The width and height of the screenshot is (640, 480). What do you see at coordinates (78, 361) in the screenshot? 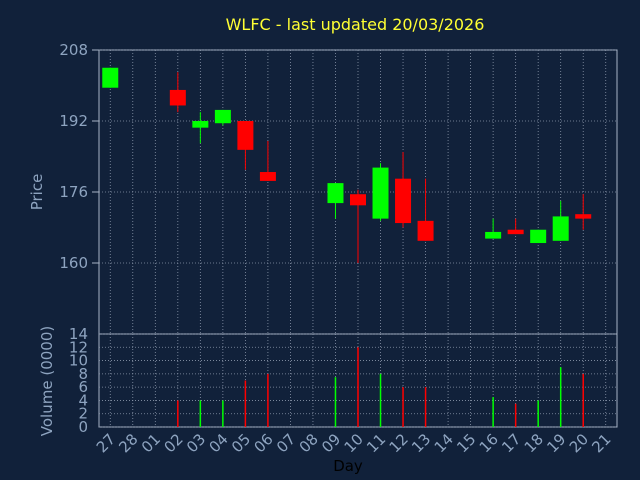
I see `volume-tick-label: 10` at bounding box center [78, 361].